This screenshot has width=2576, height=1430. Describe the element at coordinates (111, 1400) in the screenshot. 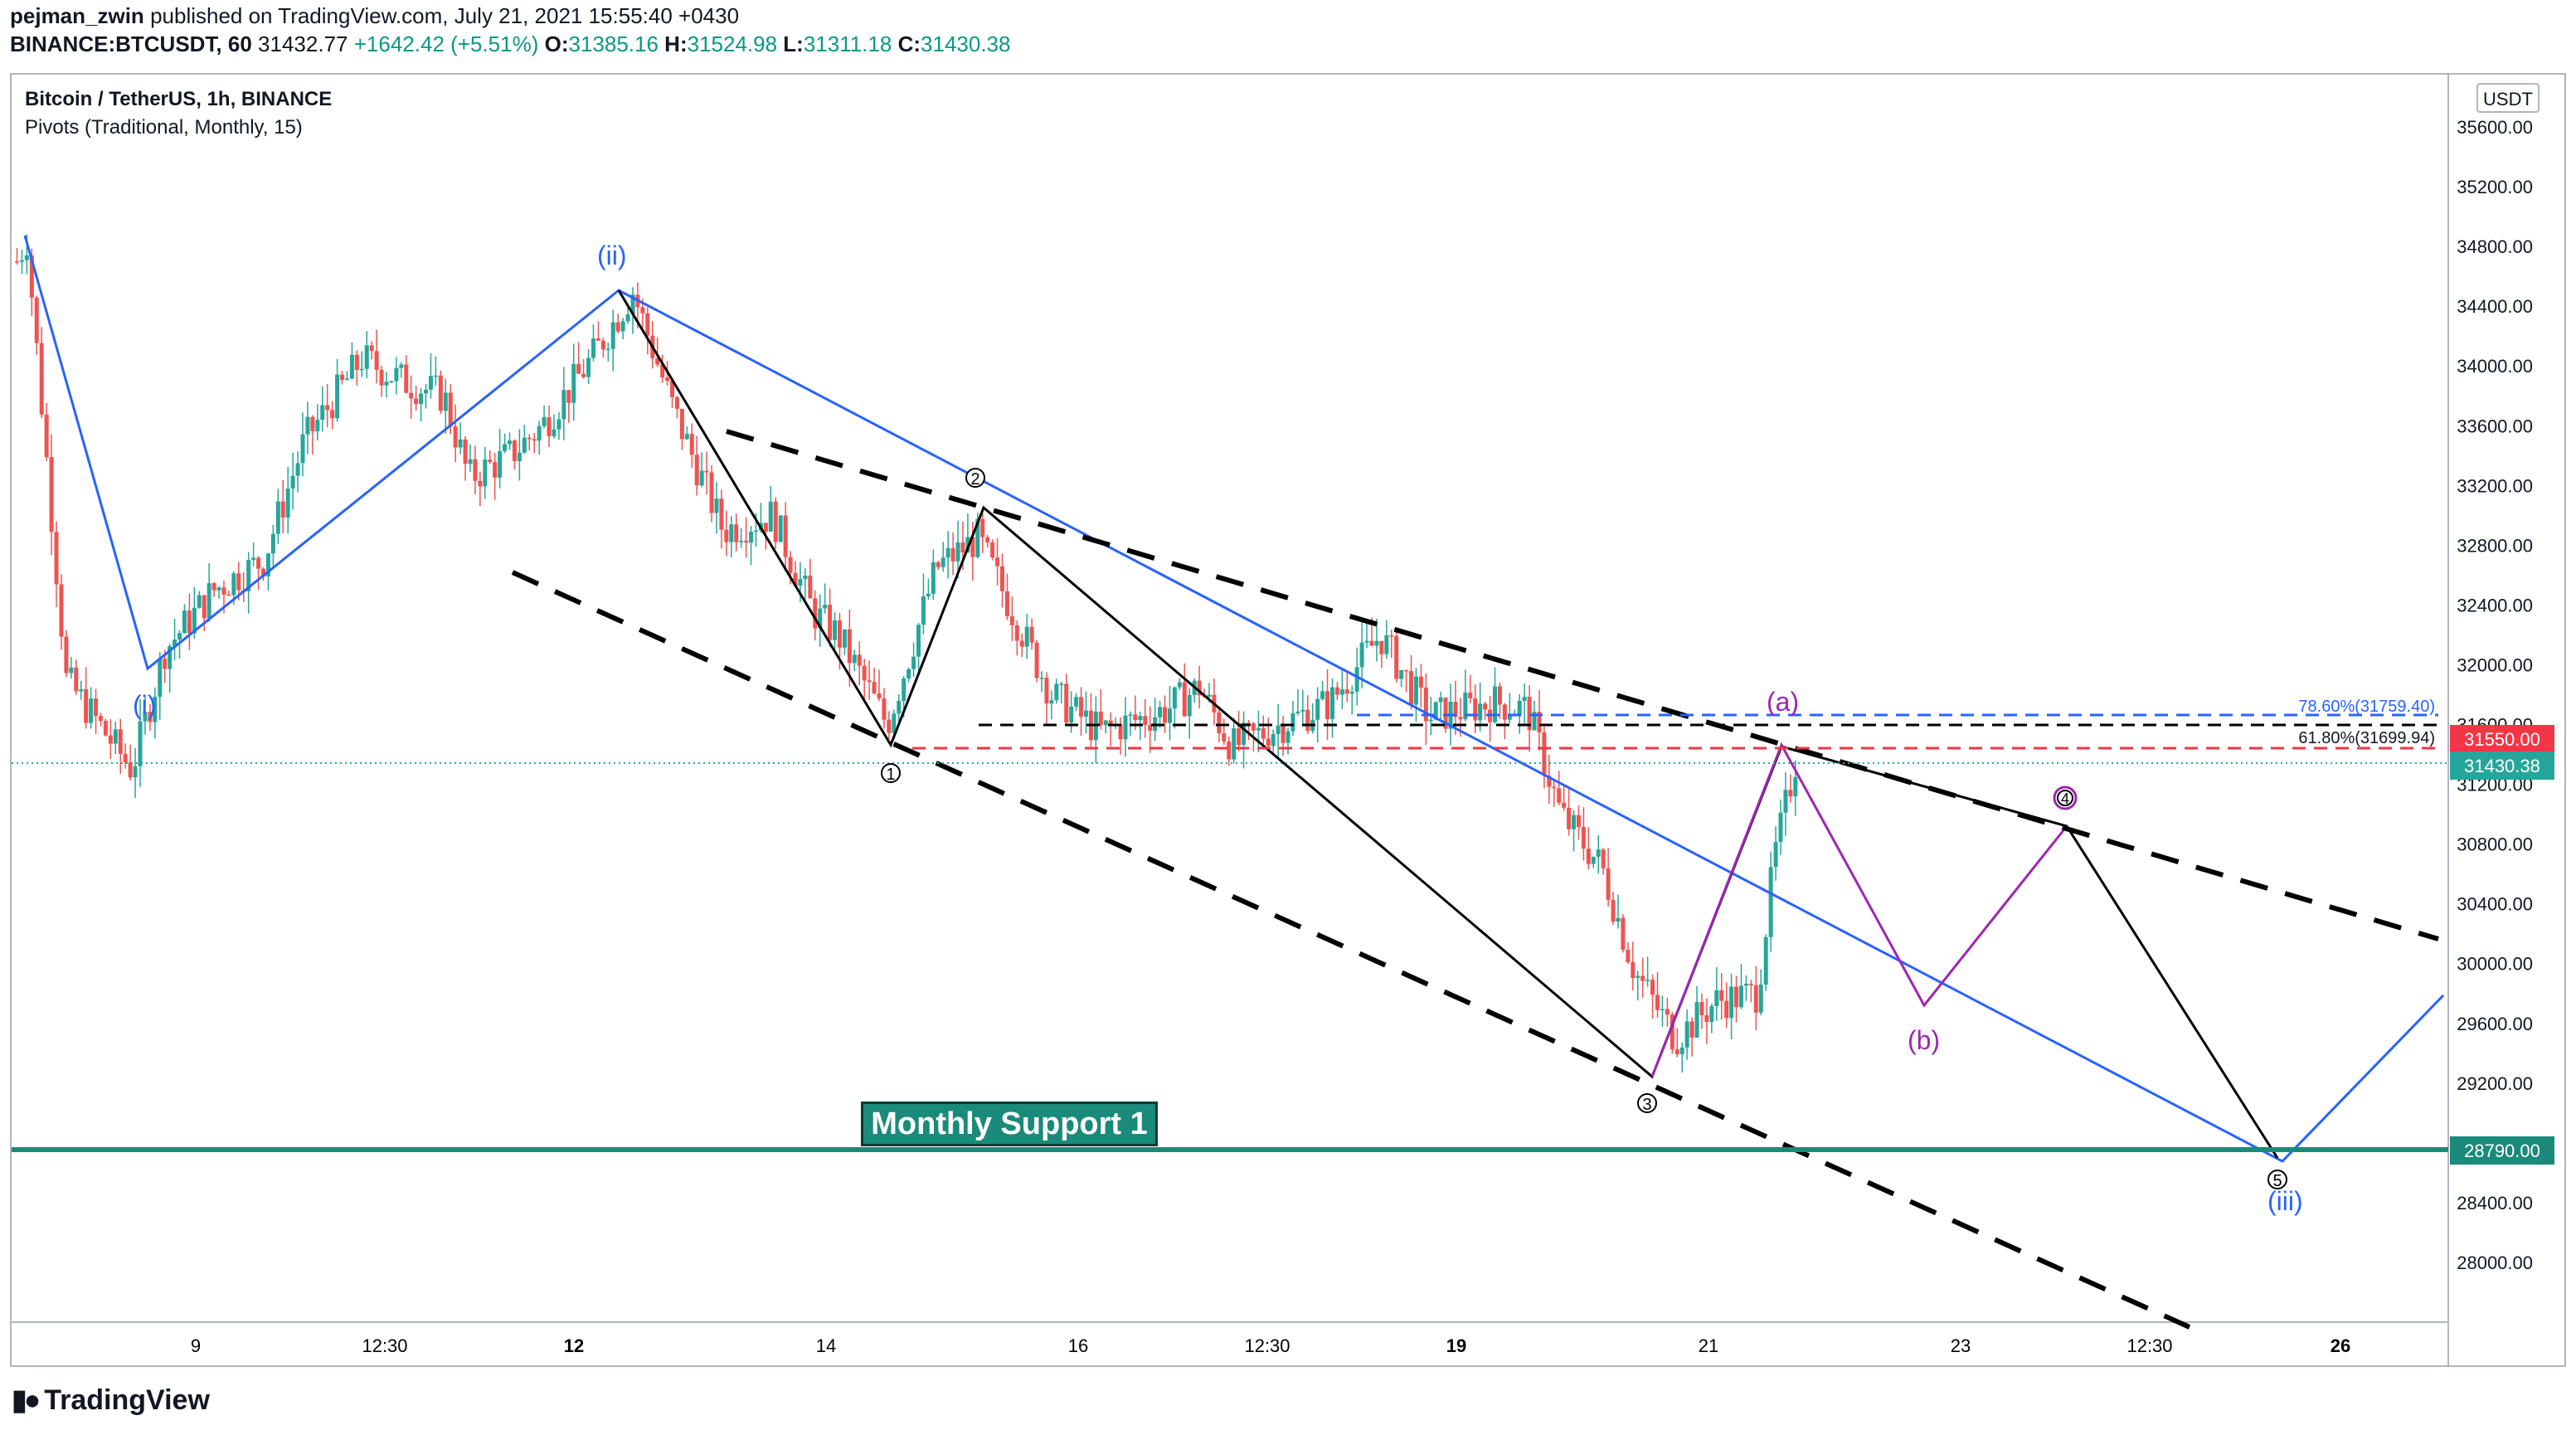

I see `tradingview-logo: ▮● TradingView` at that location.